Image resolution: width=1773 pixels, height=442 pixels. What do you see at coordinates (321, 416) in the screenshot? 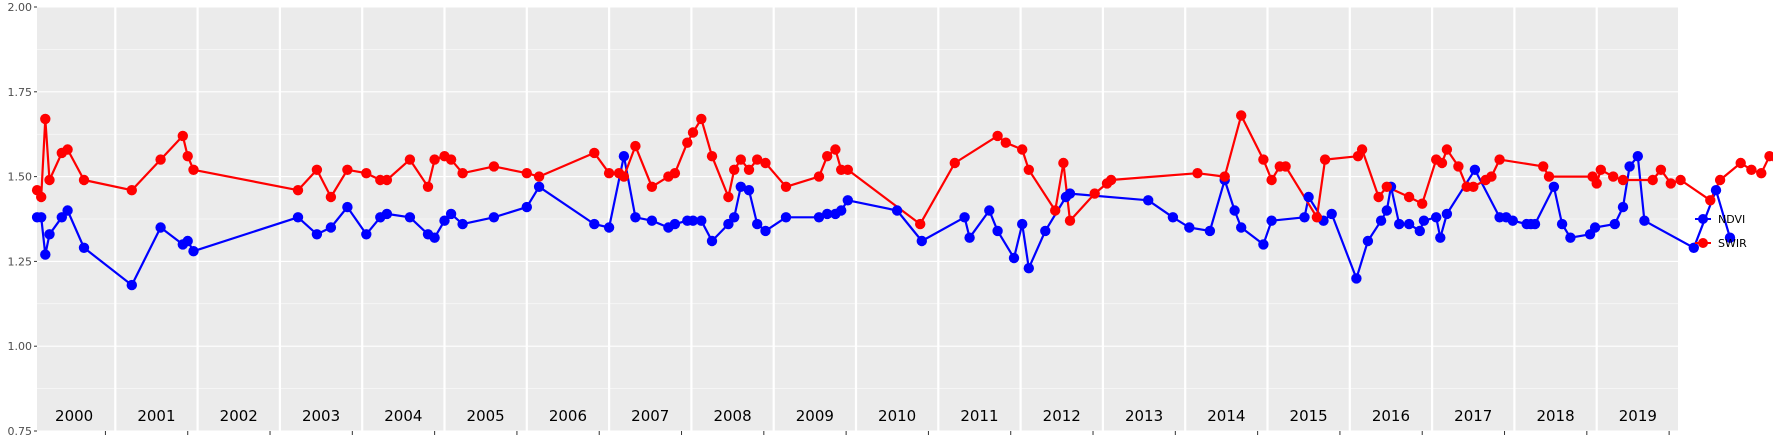
I see `year-label: 2003` at bounding box center [321, 416].